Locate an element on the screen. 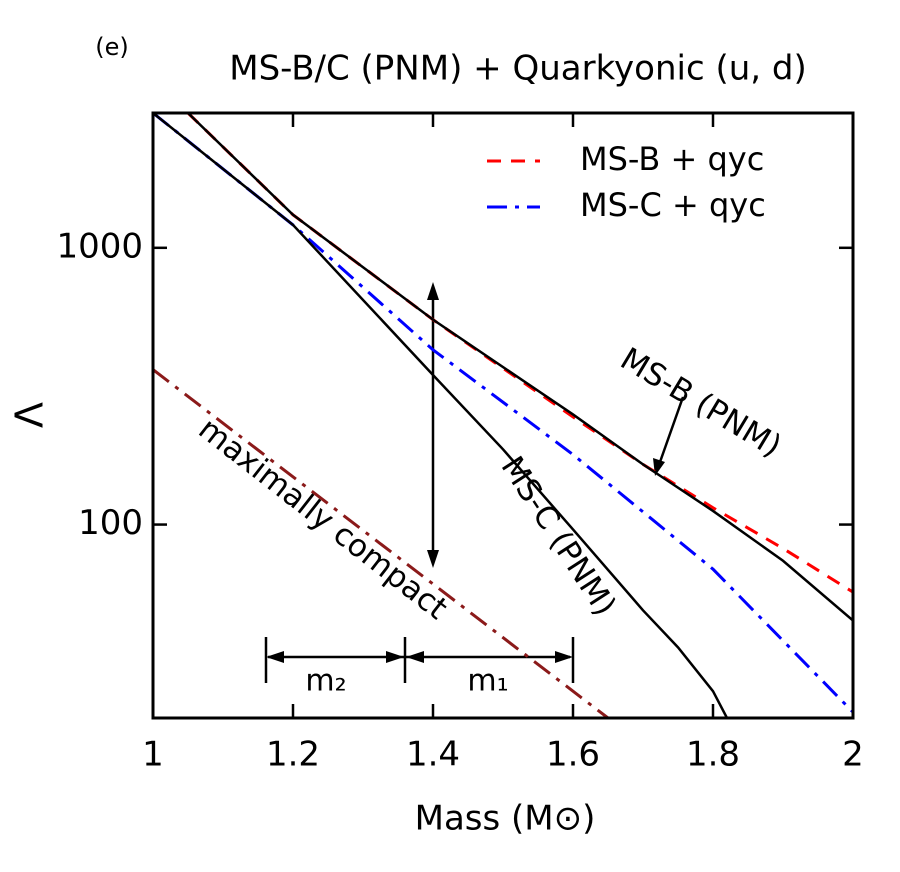  y-tick-label: 100 is located at coordinates (110, 523).